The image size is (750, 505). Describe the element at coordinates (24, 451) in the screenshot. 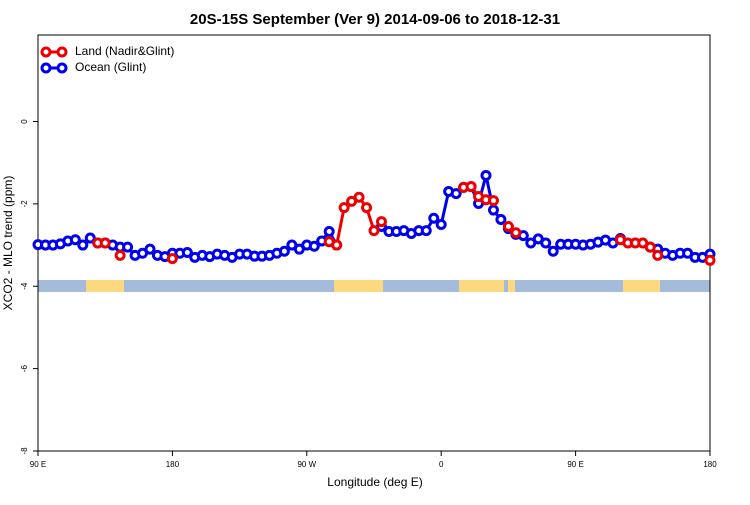

I see `y-tick-label: -8` at that location.